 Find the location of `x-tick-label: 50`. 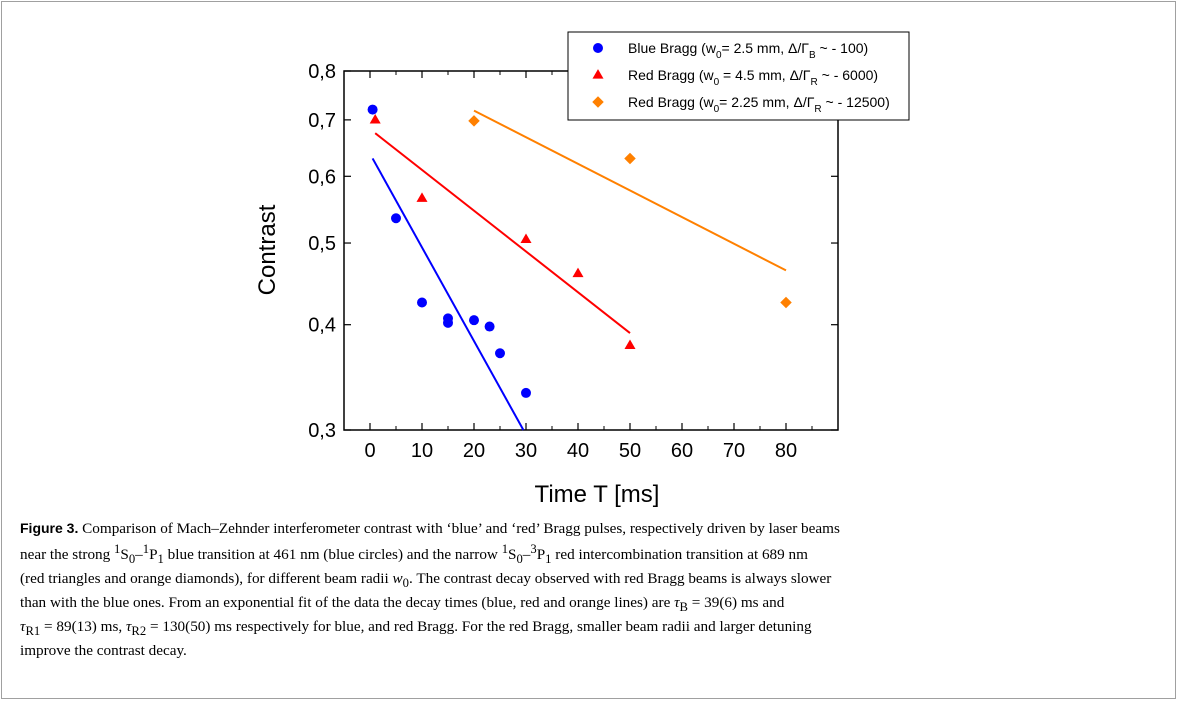

x-tick-label: 50 is located at coordinates (630, 451).